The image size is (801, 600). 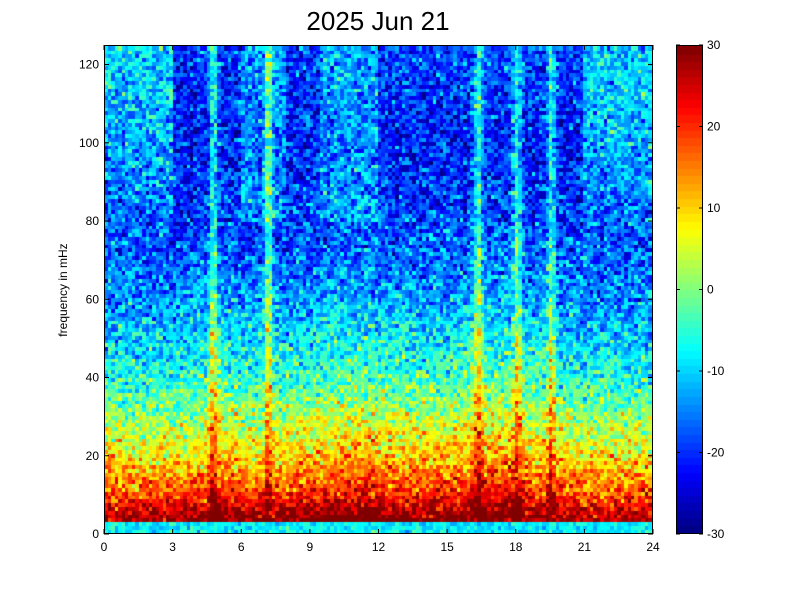 I want to click on colorbar-tick-label: -30, so click(x=716, y=534).